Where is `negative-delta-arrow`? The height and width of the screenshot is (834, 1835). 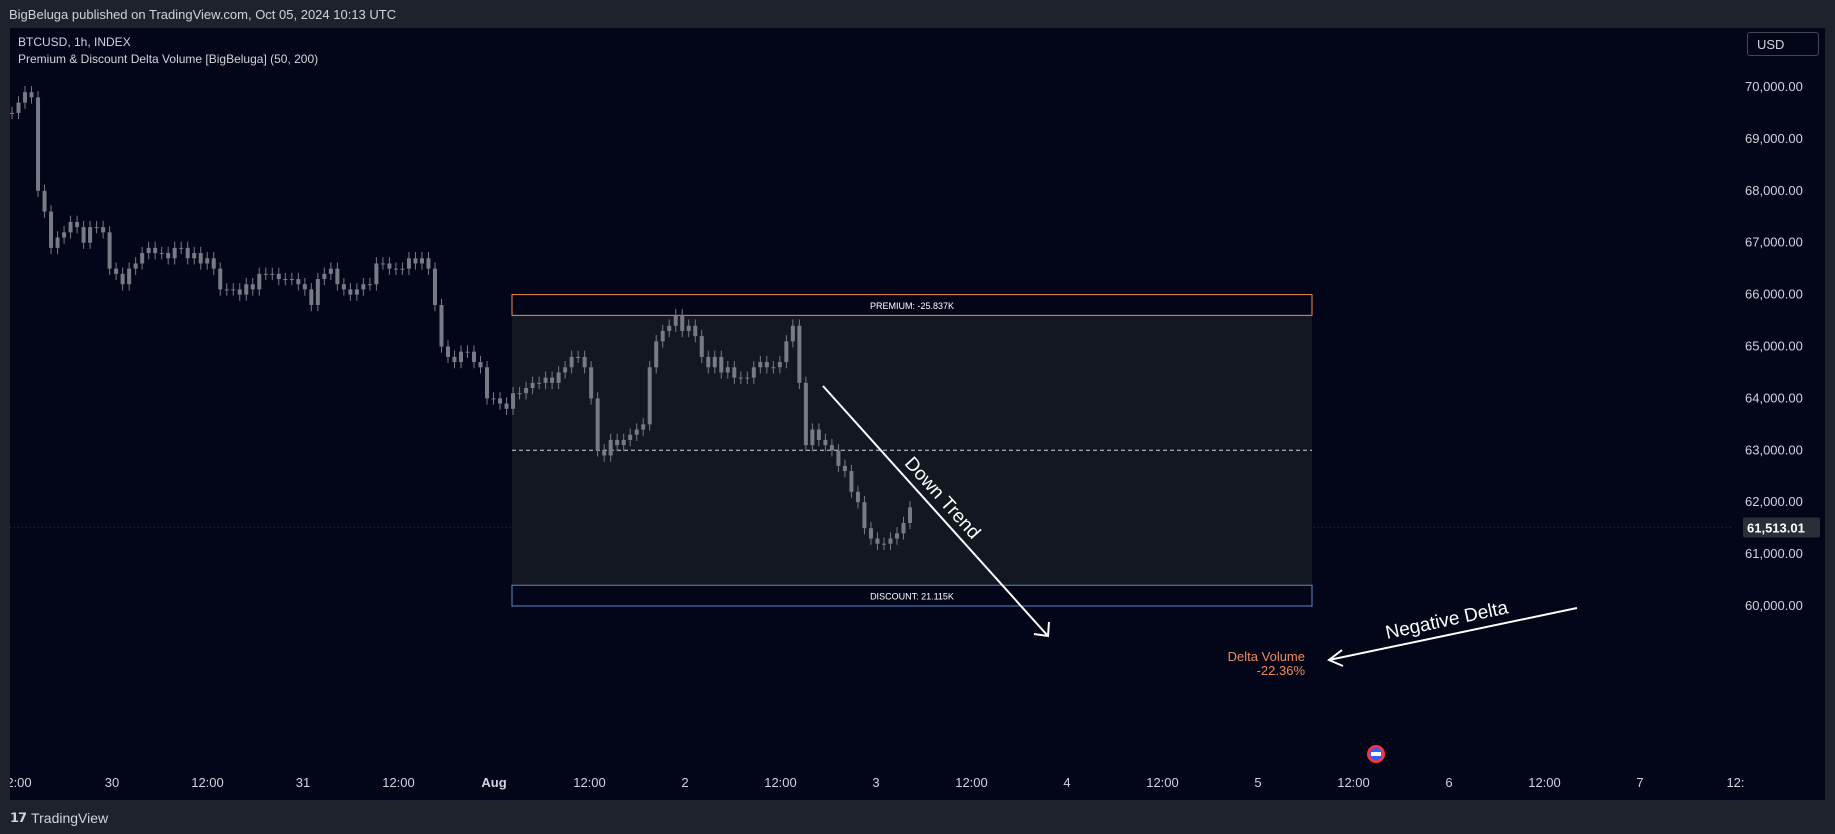 negative-delta-arrow is located at coordinates (1453, 634).